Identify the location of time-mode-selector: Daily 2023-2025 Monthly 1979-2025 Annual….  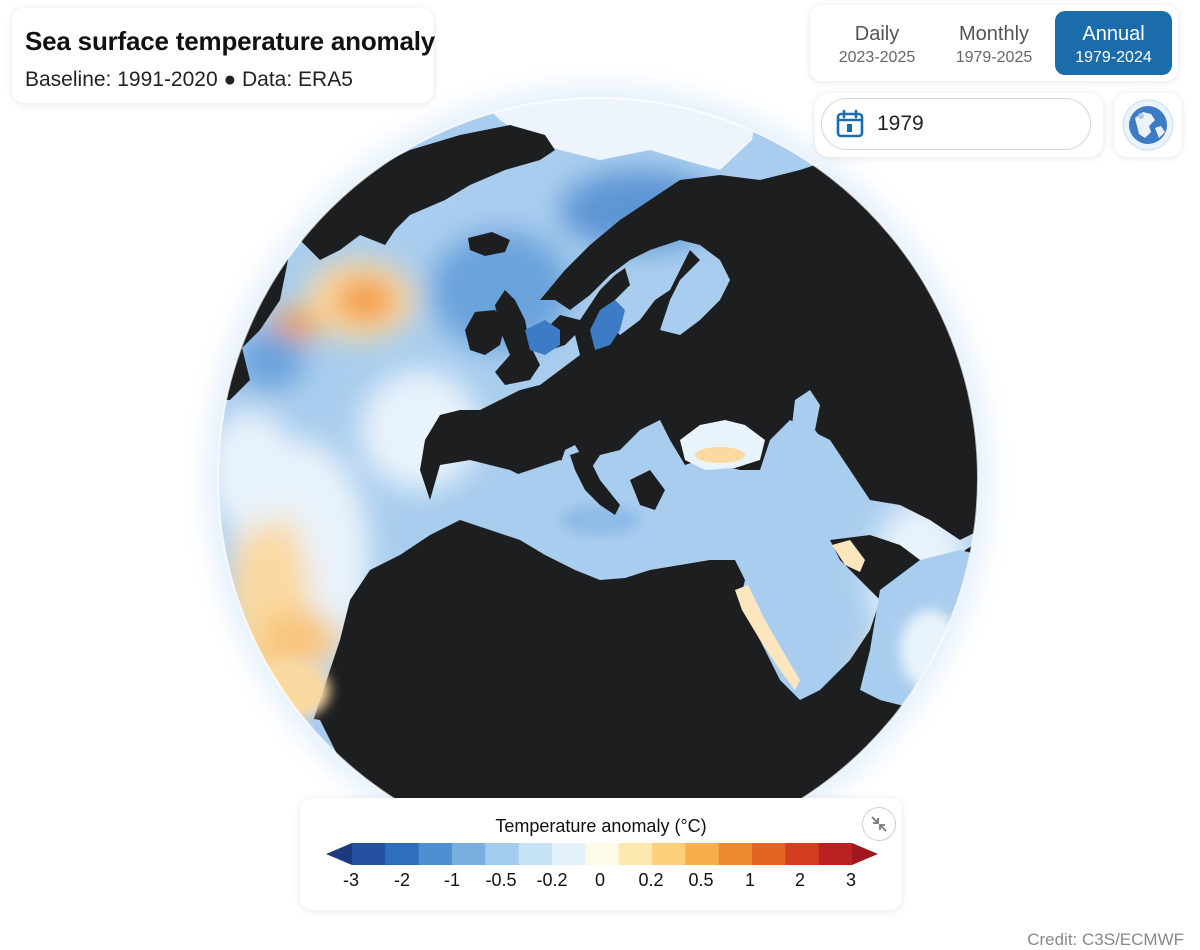
(994, 43).